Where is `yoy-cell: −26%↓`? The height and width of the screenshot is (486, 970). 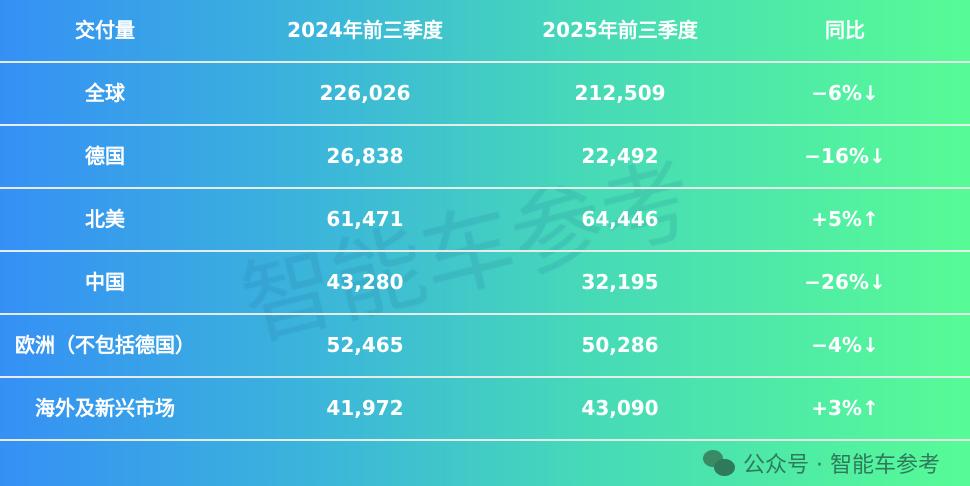
yoy-cell: −26%↓ is located at coordinates (845, 282).